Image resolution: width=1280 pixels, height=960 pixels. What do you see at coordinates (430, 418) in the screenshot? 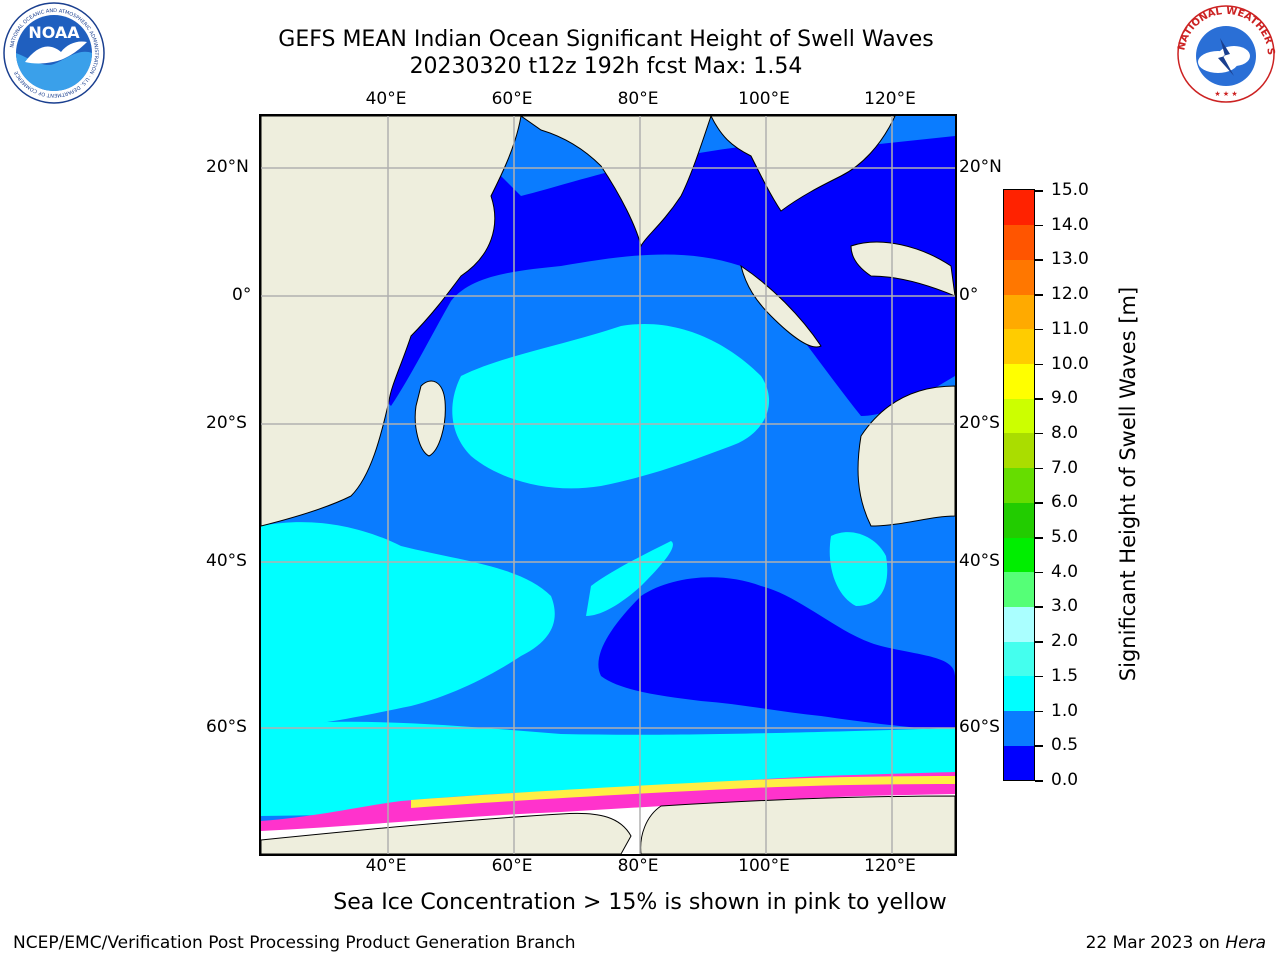
I see `madagascar-land` at bounding box center [430, 418].